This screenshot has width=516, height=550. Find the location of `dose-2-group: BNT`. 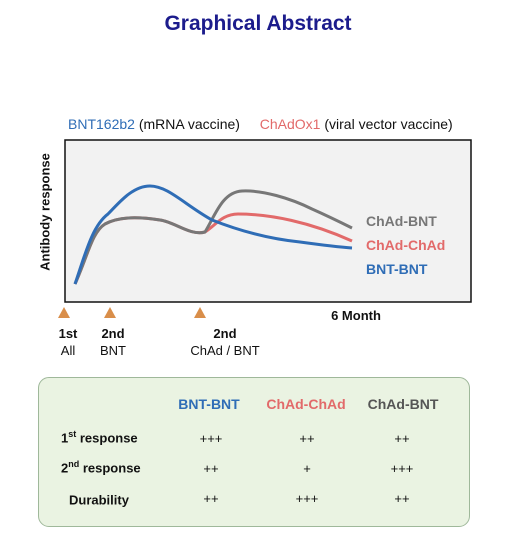

dose-2-group: BNT is located at coordinates (113, 350).